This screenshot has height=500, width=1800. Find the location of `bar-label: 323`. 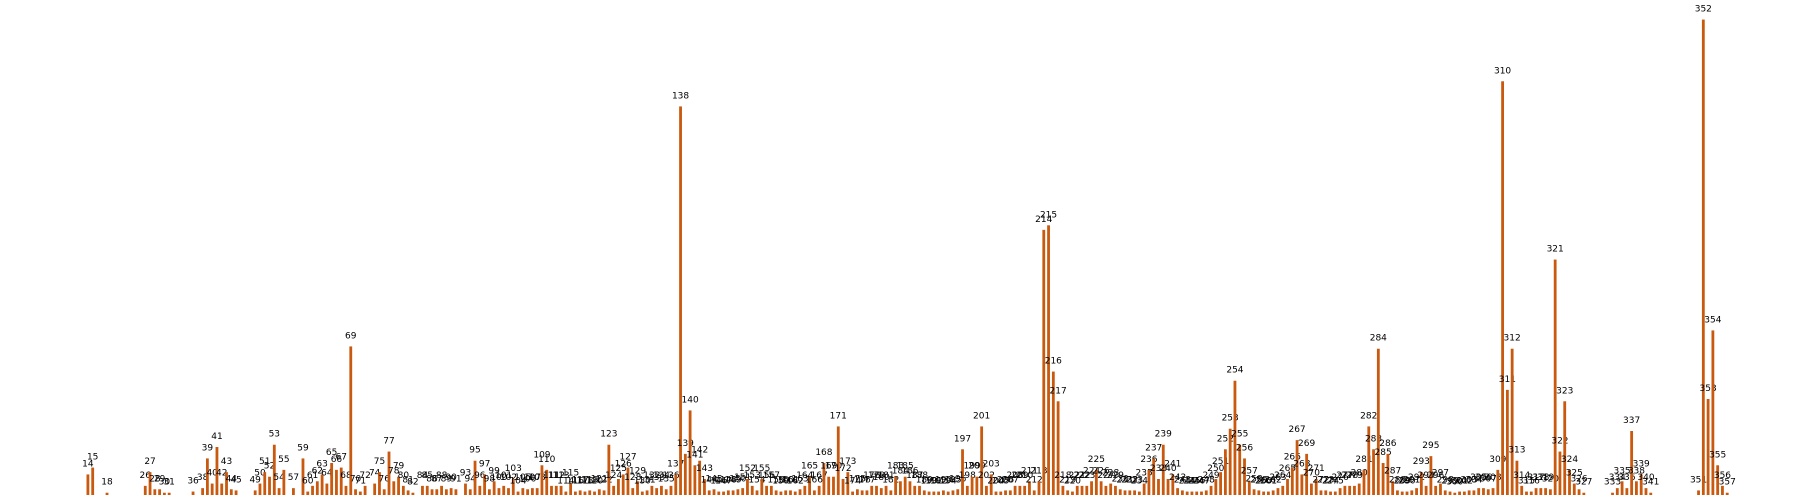

bar-label: 323 is located at coordinates (1564, 391).